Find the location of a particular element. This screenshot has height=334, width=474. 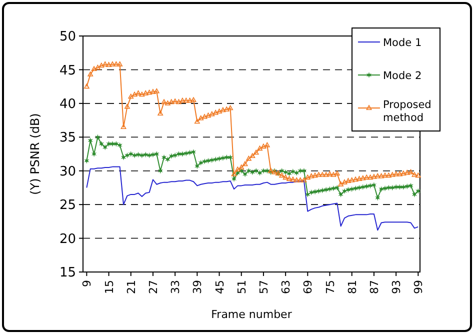

x-tick-label: 75 is located at coordinates (330, 287).